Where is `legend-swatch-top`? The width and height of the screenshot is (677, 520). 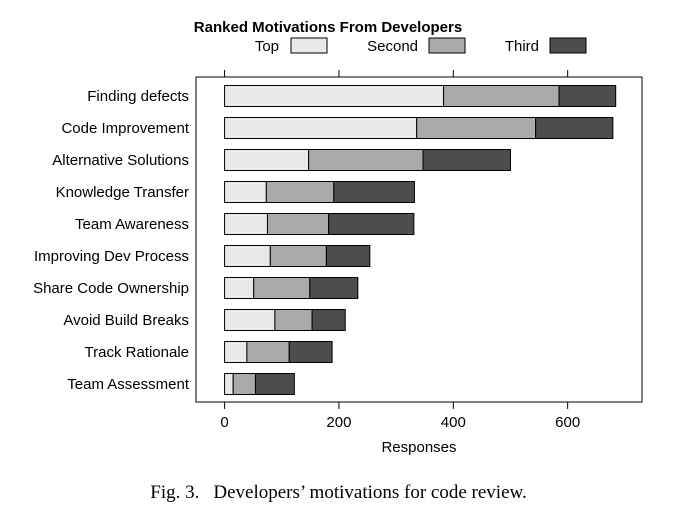 legend-swatch-top is located at coordinates (309, 45).